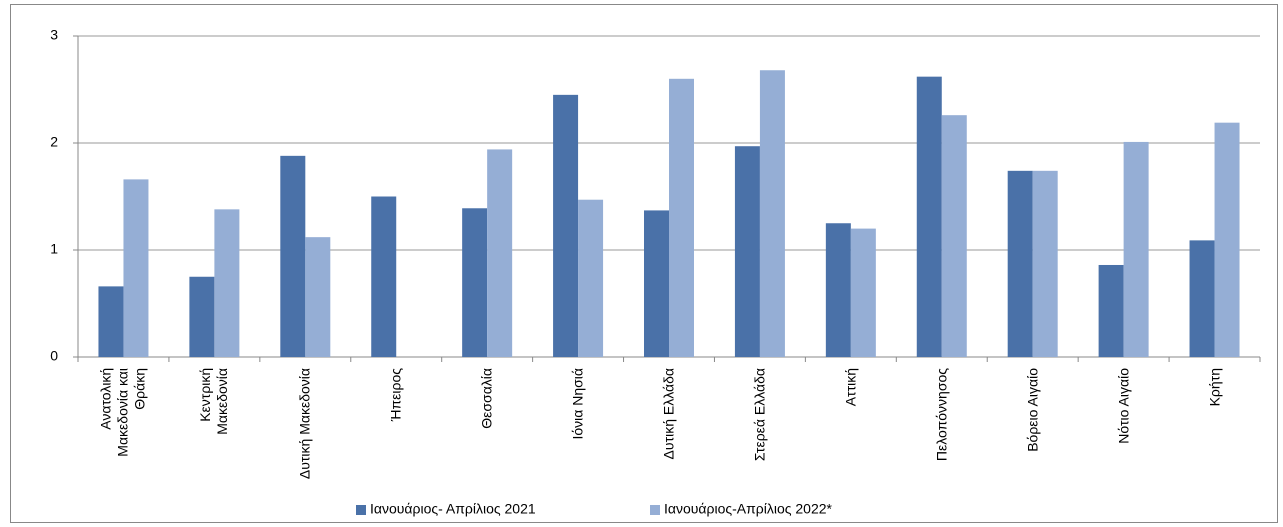  Describe the element at coordinates (54, 249) in the screenshot. I see `y-tick-label: 1` at that location.